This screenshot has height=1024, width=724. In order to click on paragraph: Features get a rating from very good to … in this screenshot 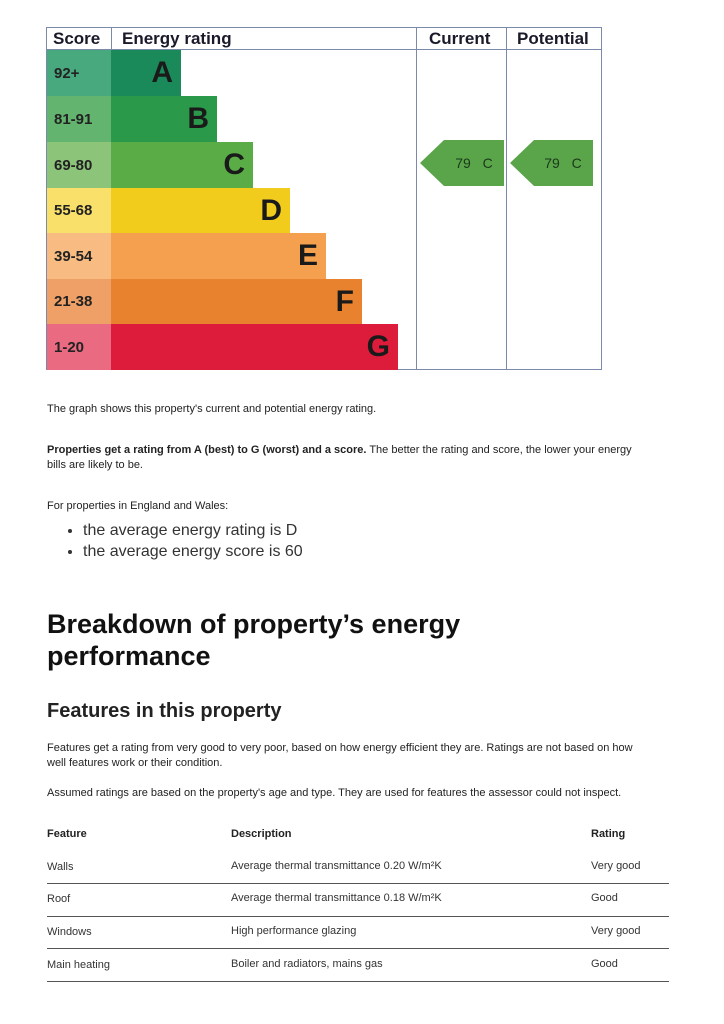, I will do `click(340, 755)`.